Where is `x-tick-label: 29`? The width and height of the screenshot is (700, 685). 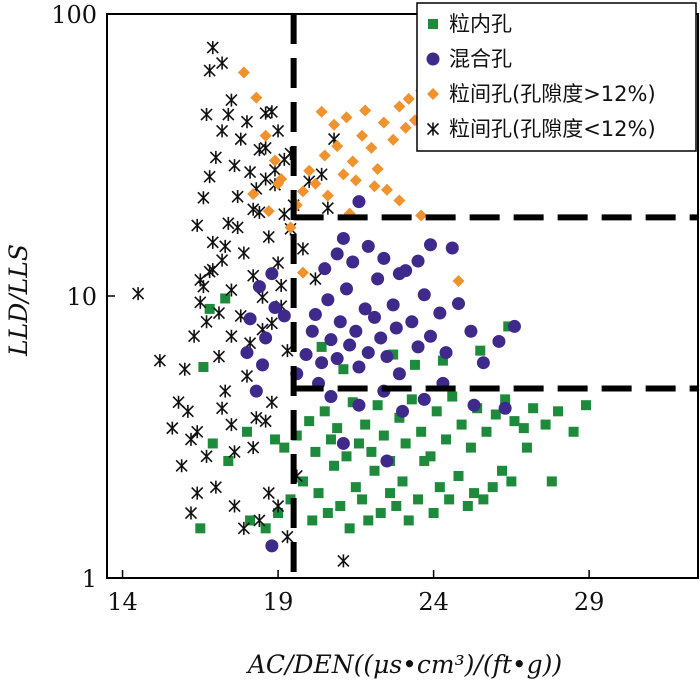 x-tick-label: 29 is located at coordinates (589, 602).